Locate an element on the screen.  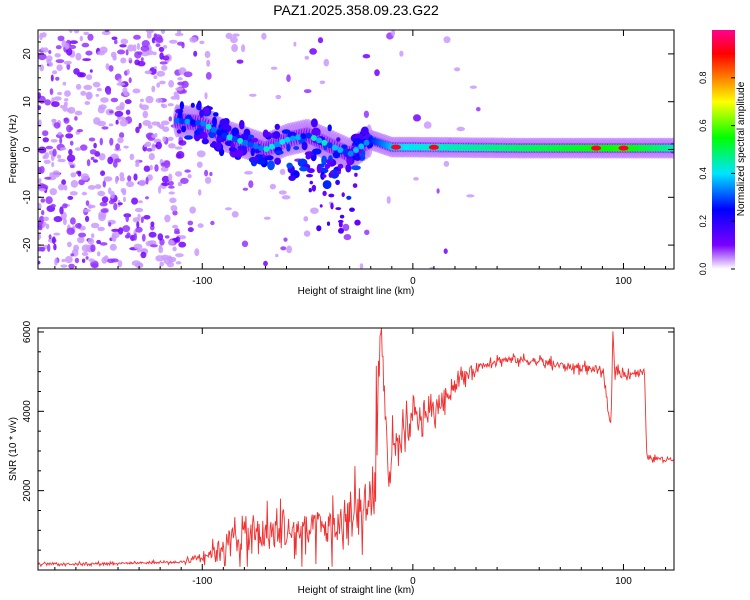
colorbar-ticks: 0.0 0.2 0.4 0.6 0.8 is located at coordinates (716, 173).